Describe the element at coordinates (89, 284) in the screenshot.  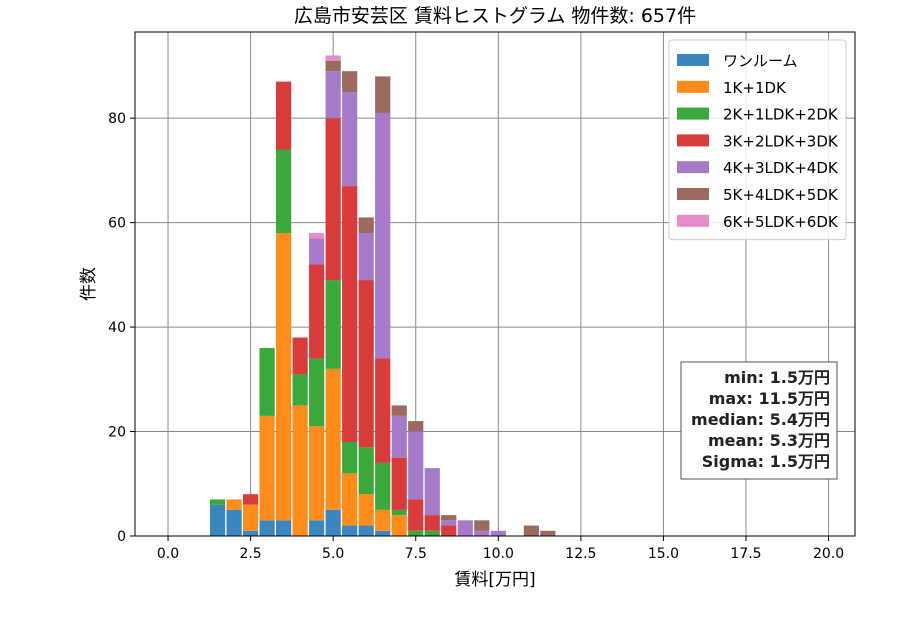
I see `y-axis-label: 件数` at that location.